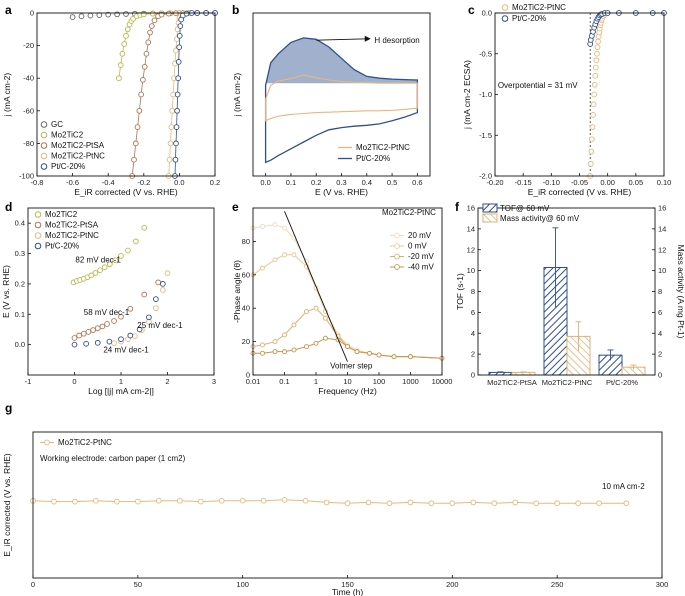 The height and width of the screenshot is (596, 685). Describe the element at coordinates (421, 256) in the screenshot. I see `e-legend-2-label: -20 mV` at that location.